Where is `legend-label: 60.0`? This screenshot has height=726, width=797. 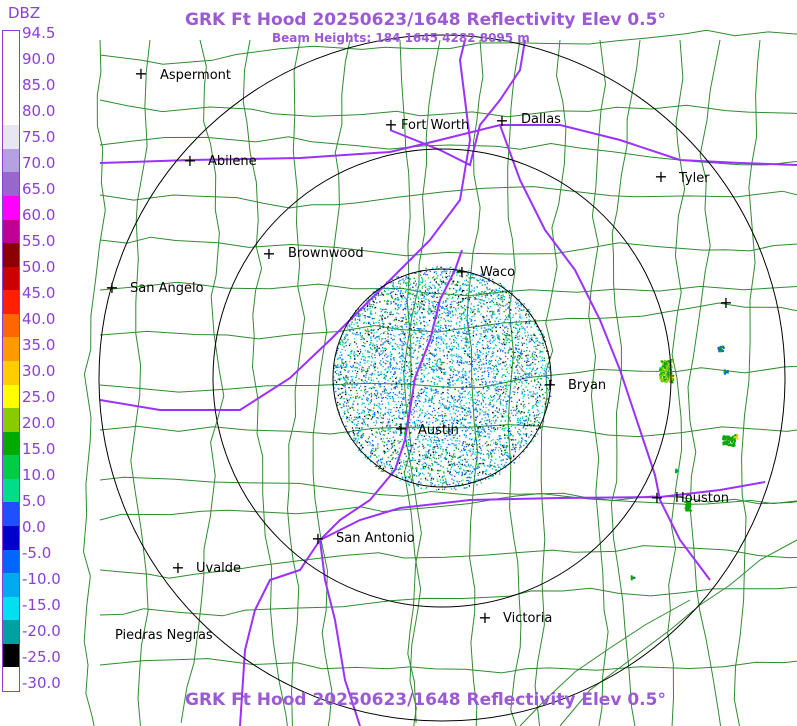
legend-label: 60.0 is located at coordinates (39, 215).